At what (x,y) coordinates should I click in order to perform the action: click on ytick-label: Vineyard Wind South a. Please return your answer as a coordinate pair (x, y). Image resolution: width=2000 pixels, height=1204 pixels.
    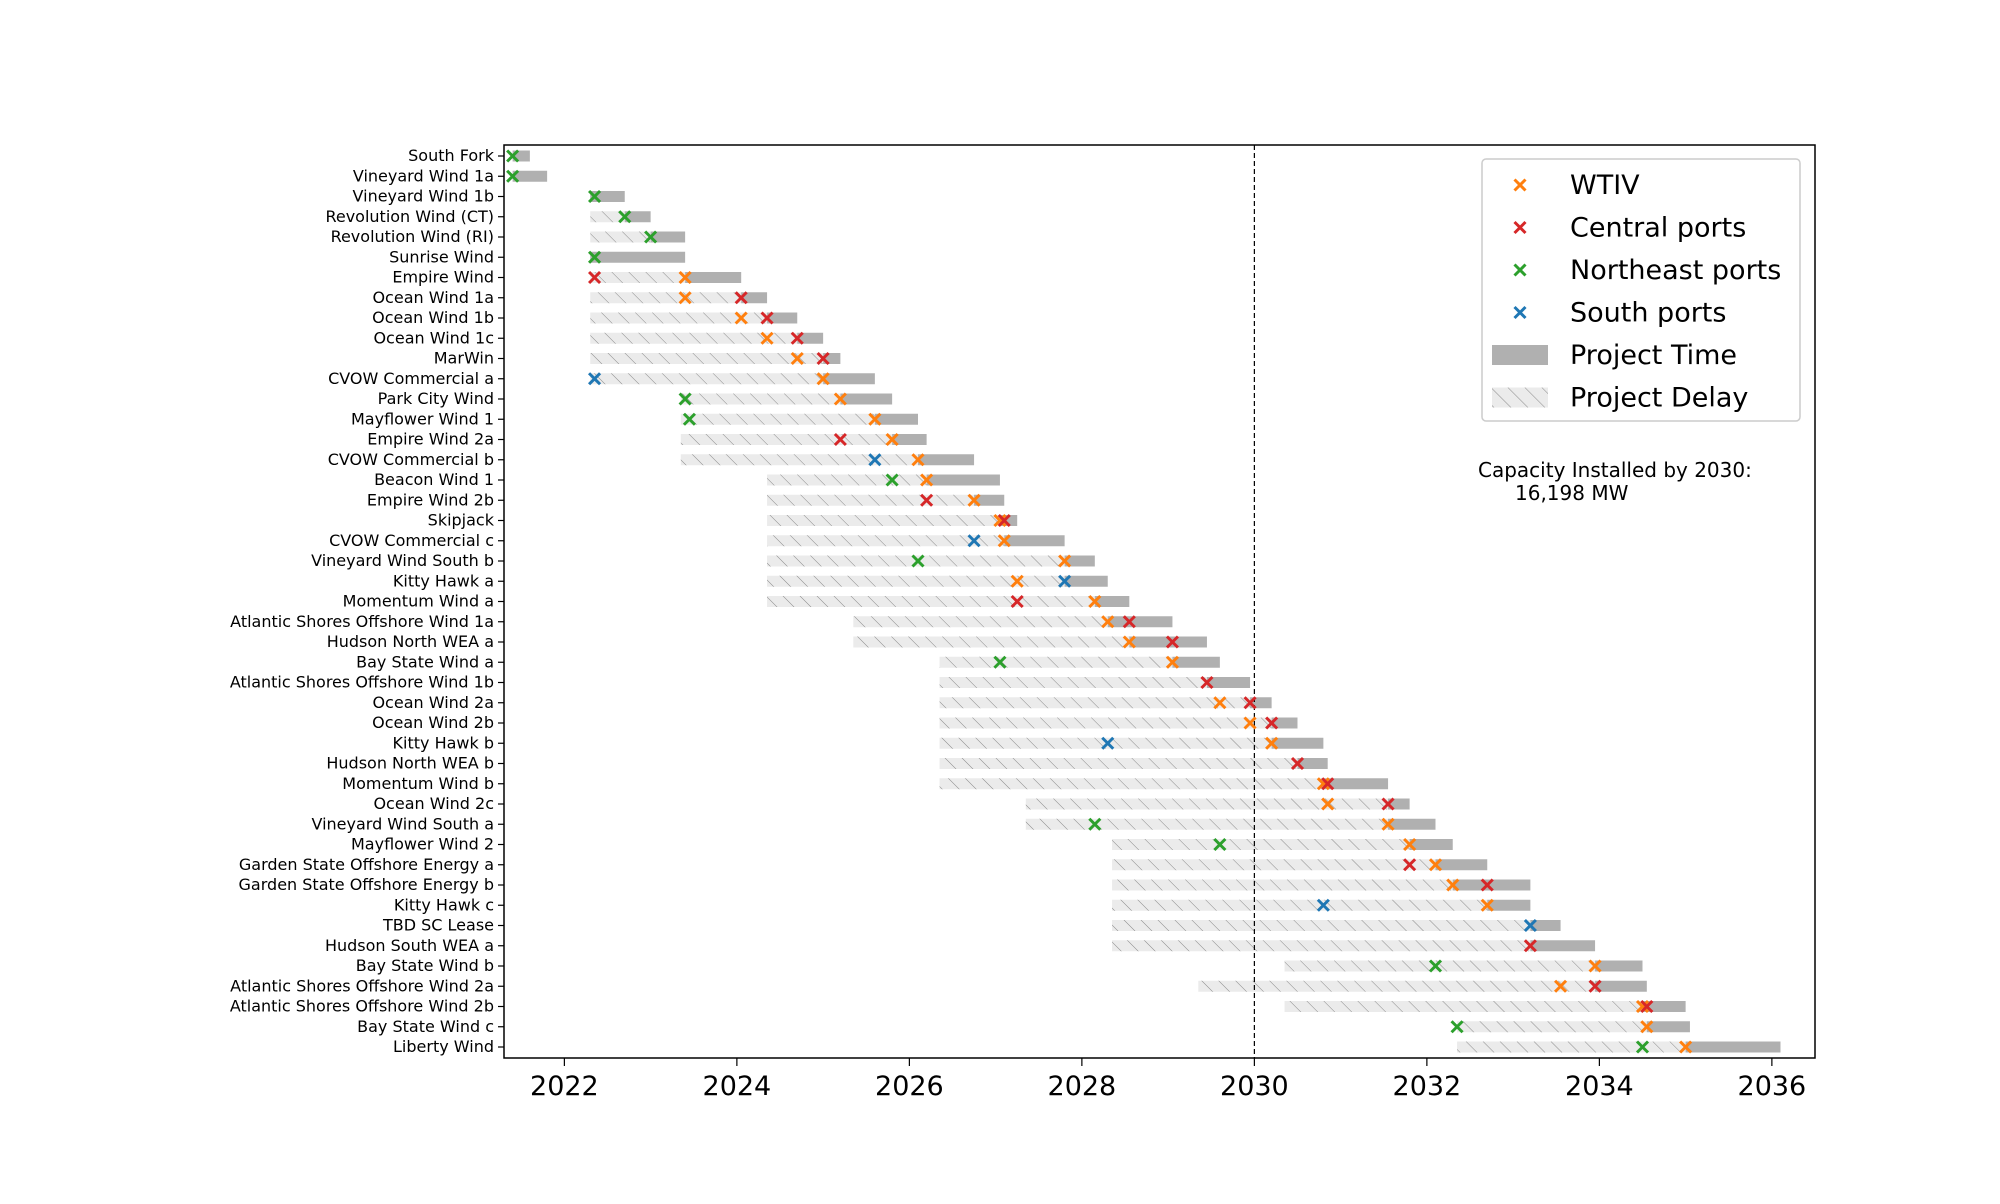
    Looking at the image, I should click on (402, 823).